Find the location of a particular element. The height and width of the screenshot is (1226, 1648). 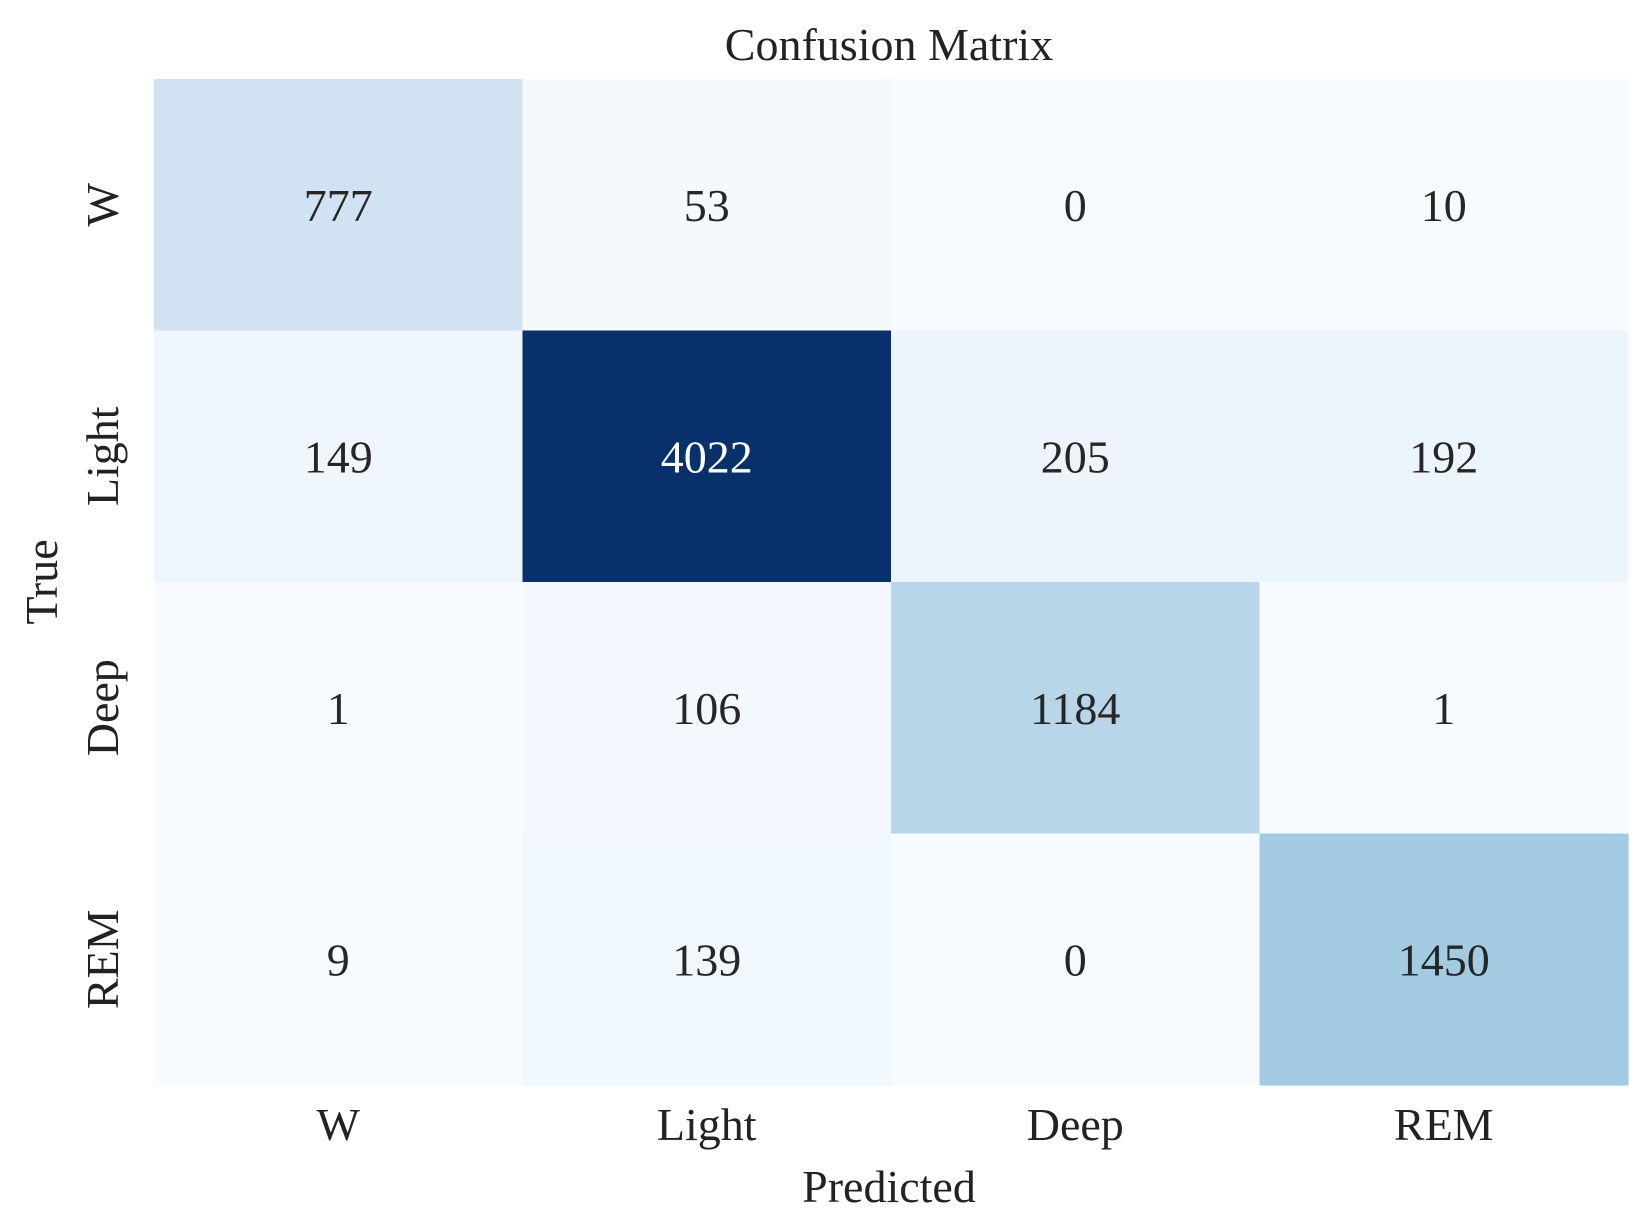

heatmap-cell-w-w is located at coordinates (339, 205).